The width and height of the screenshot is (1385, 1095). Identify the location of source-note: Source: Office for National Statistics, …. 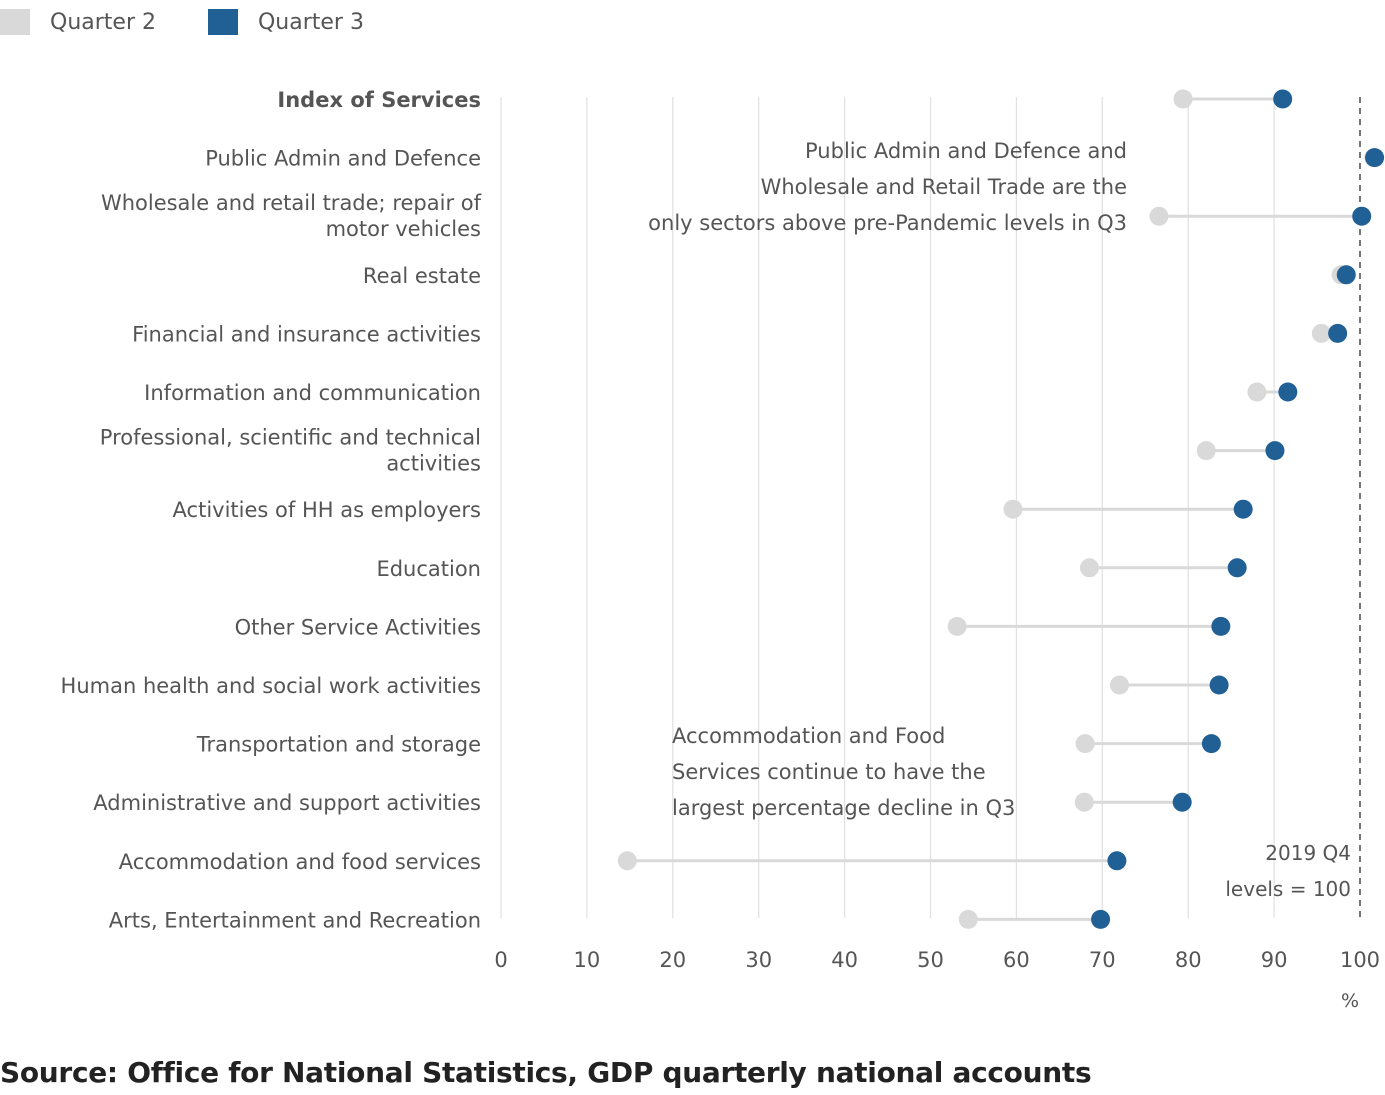
(546, 1072).